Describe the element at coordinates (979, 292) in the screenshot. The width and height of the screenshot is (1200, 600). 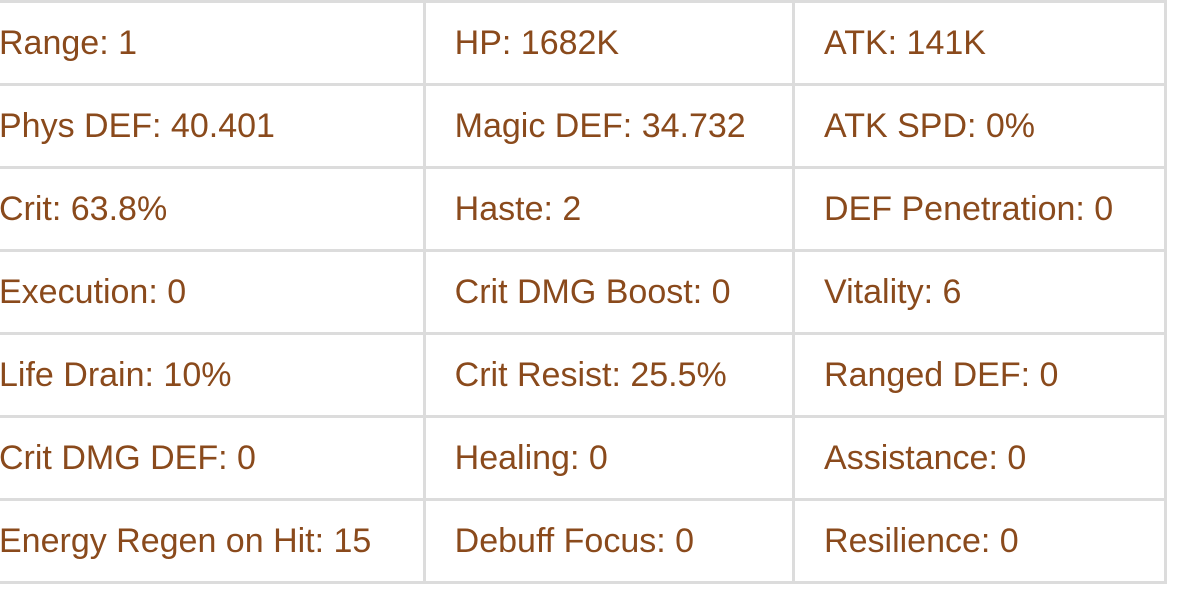
I see `stat-cell: Vitality: 6` at that location.